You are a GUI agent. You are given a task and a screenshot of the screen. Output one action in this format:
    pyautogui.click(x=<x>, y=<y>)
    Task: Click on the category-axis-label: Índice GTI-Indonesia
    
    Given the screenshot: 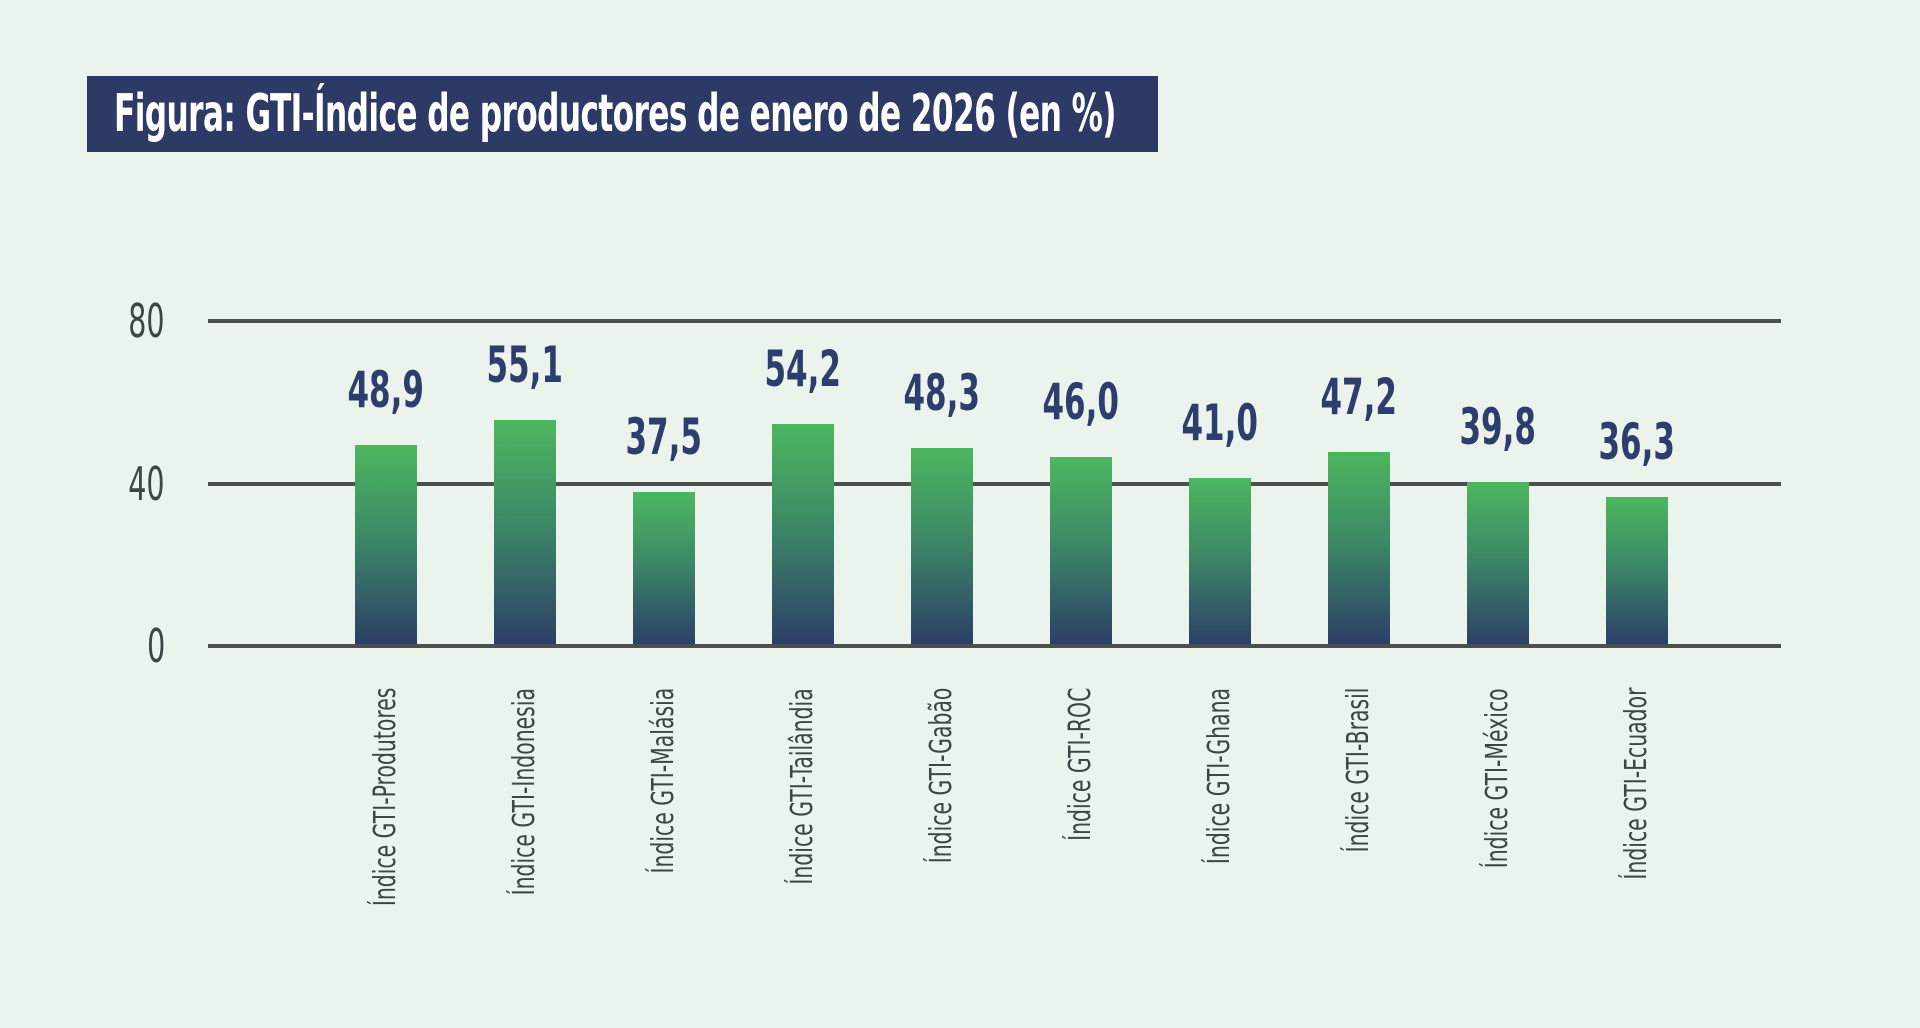 What is the action you would take?
    pyautogui.click(x=525, y=853)
    